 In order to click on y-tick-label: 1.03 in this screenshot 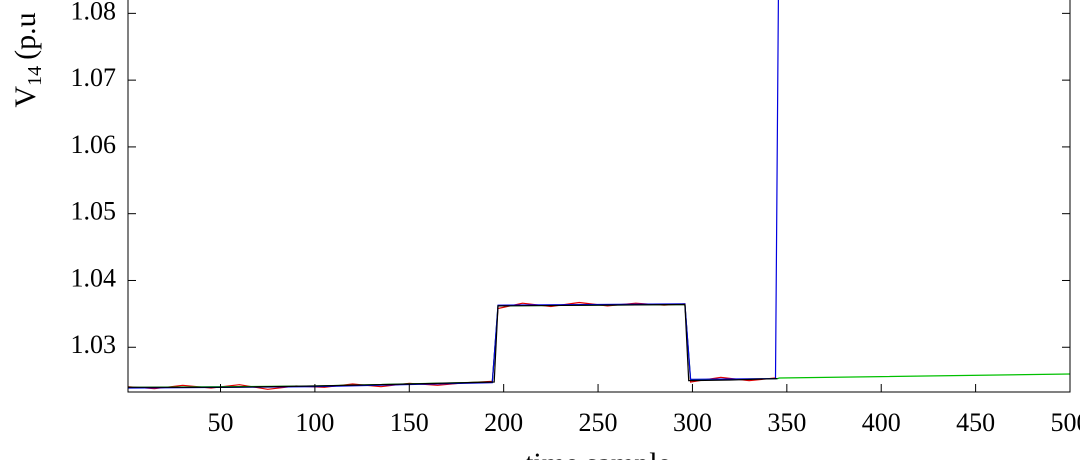, I will do `click(94, 344)`.